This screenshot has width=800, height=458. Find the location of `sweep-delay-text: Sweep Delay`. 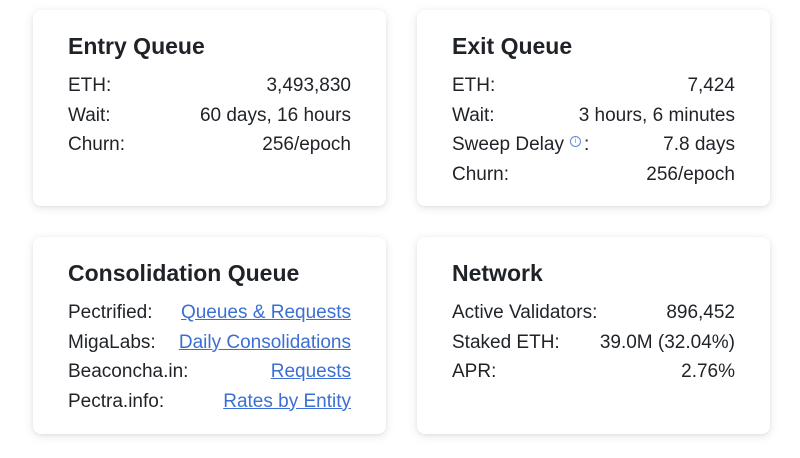

sweep-delay-text: Sweep Delay is located at coordinates (508, 144).